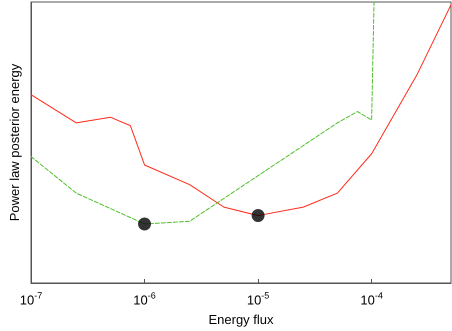 The height and width of the screenshot is (331, 452). Describe the element at coordinates (14, 142) in the screenshot. I see `y-axis-title: Power law posterior energy` at that location.